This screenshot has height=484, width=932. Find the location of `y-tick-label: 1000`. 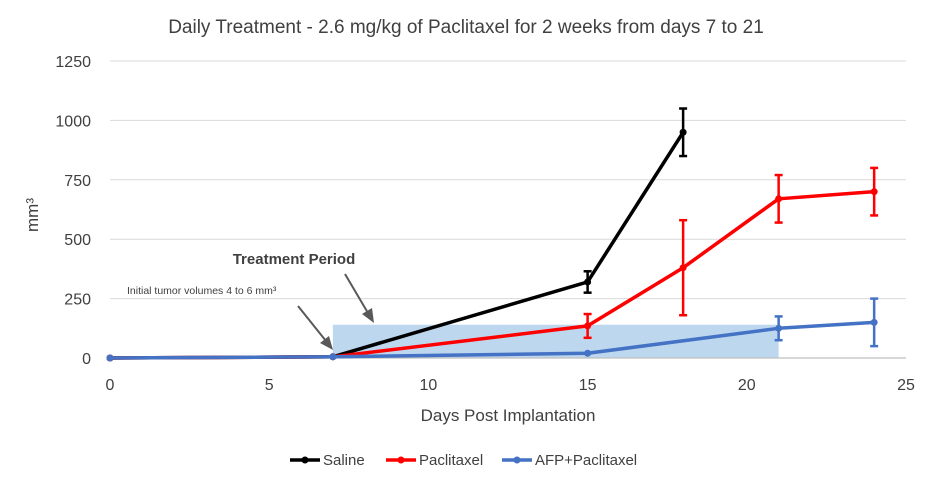

y-tick-label: 1000 is located at coordinates (73, 121).